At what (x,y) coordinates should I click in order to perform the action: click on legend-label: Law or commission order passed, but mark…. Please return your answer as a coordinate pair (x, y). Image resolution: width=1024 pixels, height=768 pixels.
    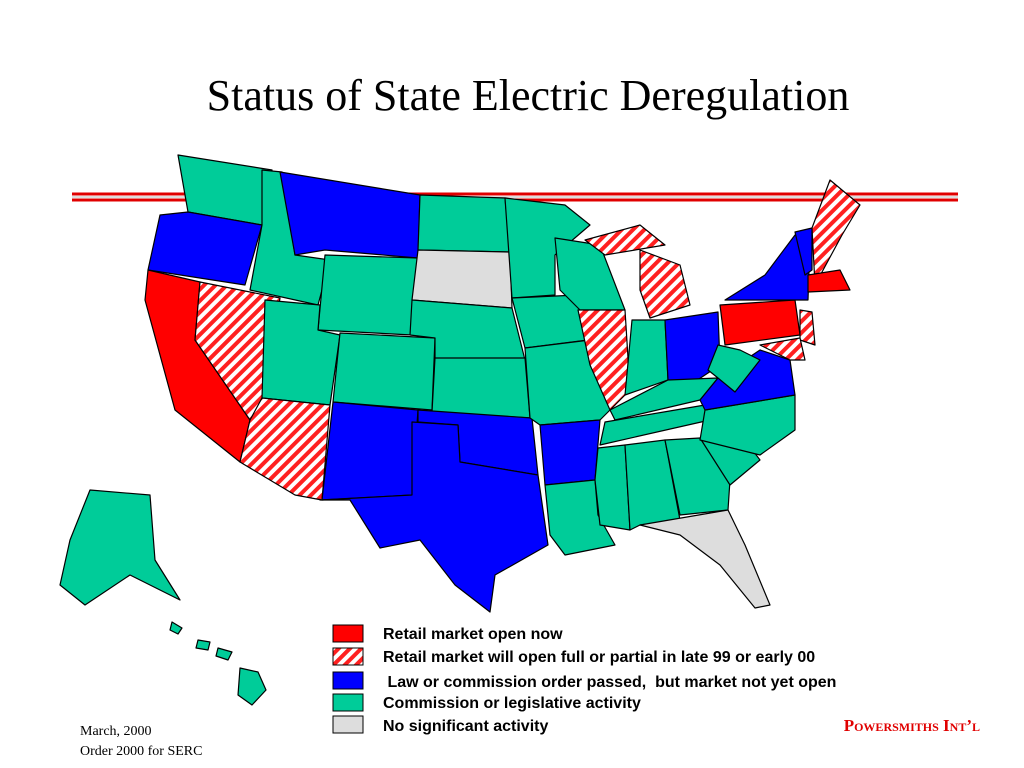
    Looking at the image, I should click on (609, 682).